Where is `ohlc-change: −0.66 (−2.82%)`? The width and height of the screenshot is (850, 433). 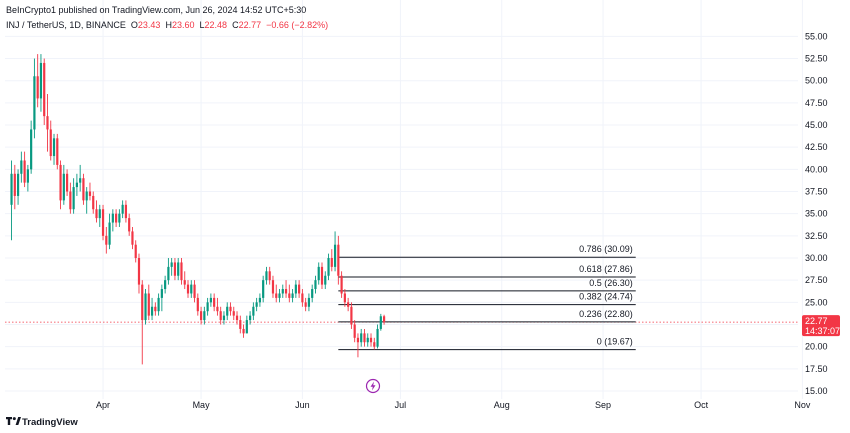 ohlc-change: −0.66 (−2.82%) is located at coordinates (297, 25).